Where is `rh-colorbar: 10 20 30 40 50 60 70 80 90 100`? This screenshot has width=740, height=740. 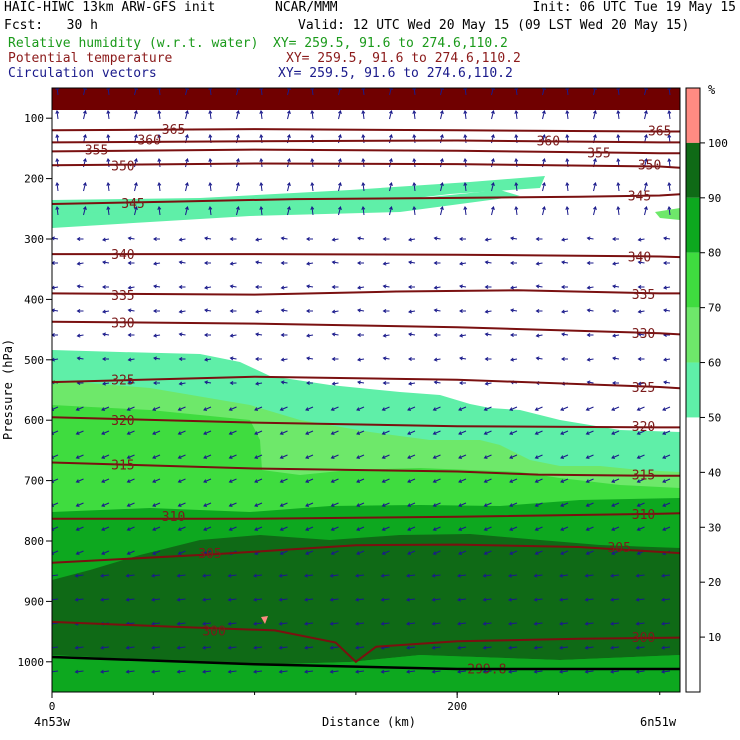 rh-colorbar: 10 20 30 40 50 60 70 80 90 100 is located at coordinates (706, 390).